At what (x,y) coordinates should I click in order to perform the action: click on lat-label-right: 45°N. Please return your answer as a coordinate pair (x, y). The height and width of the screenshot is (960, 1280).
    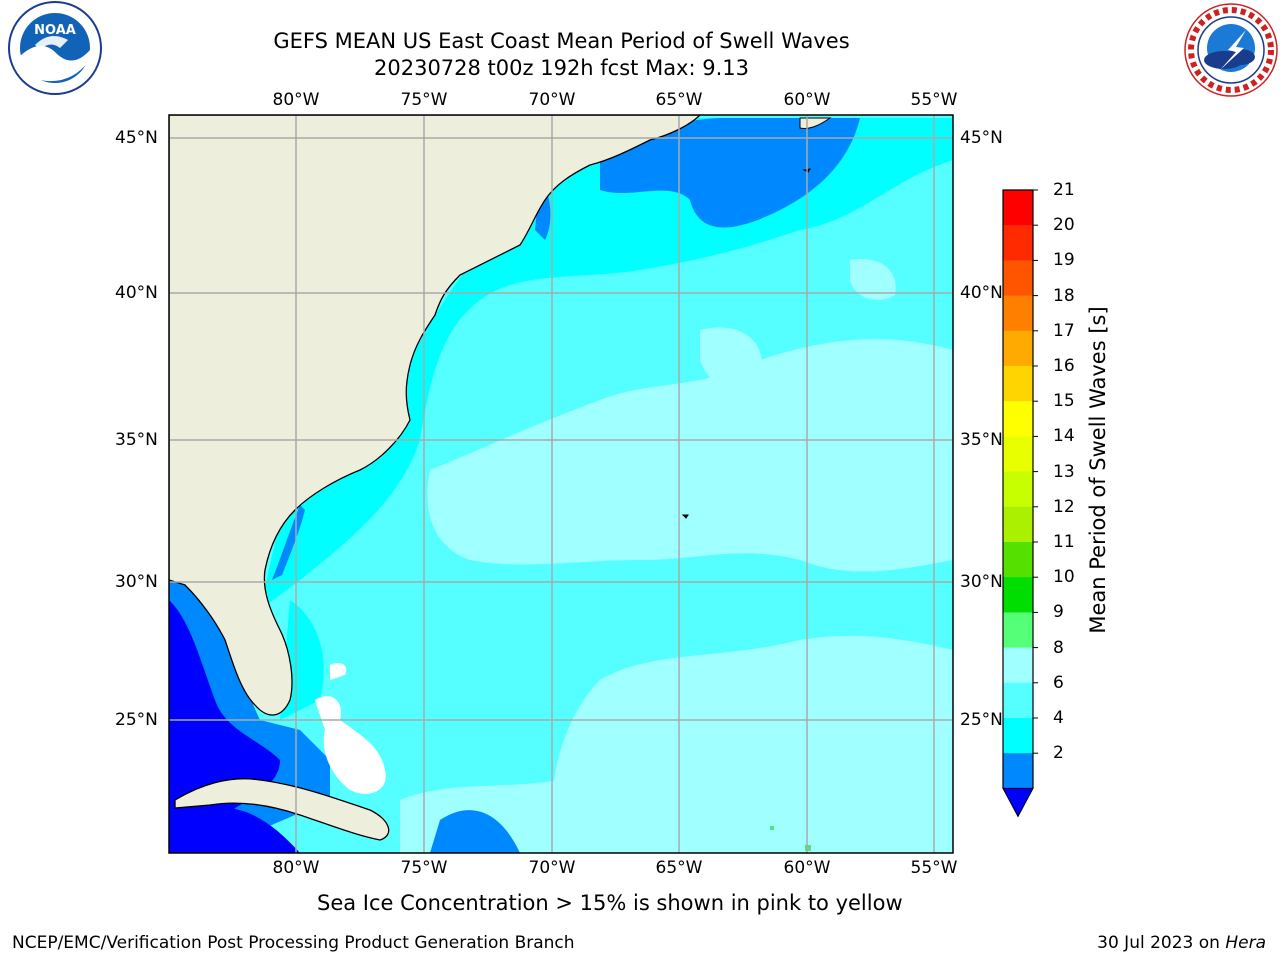
    Looking at the image, I should click on (981, 138).